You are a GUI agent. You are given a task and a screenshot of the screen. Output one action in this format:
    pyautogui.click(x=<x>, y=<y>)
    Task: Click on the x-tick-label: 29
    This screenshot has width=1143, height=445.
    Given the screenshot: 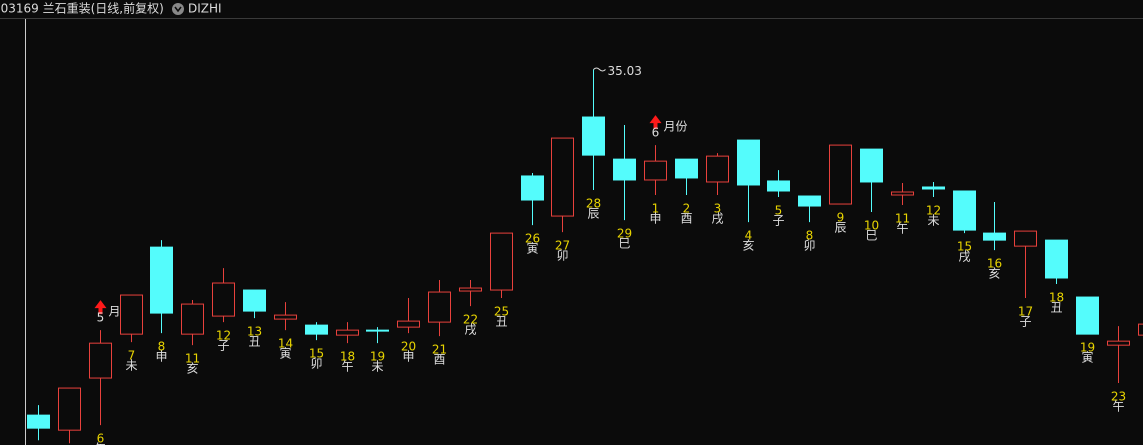 What is the action you would take?
    pyautogui.click(x=624, y=234)
    